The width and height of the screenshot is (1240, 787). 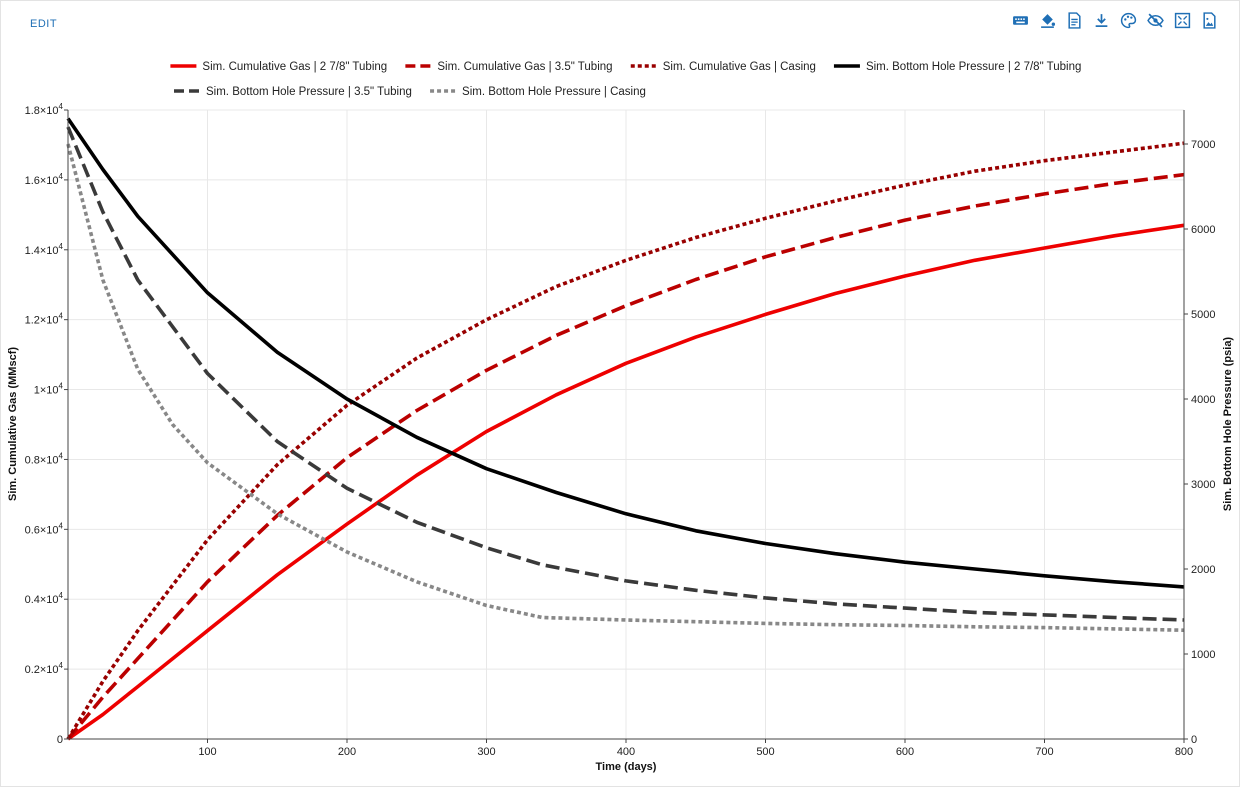 What do you see at coordinates (1203, 655) in the screenshot?
I see `y2-tick-label: 1000` at bounding box center [1203, 655].